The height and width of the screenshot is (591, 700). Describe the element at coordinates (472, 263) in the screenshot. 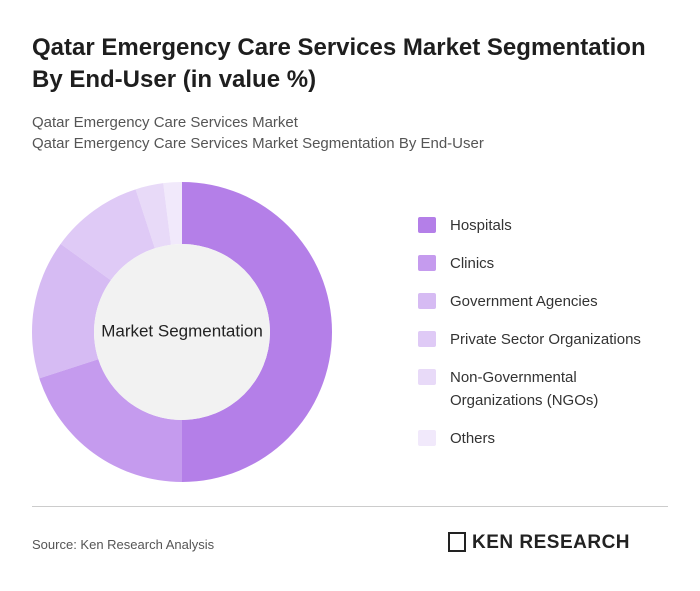

I see `legend-label: Clinics` at that location.